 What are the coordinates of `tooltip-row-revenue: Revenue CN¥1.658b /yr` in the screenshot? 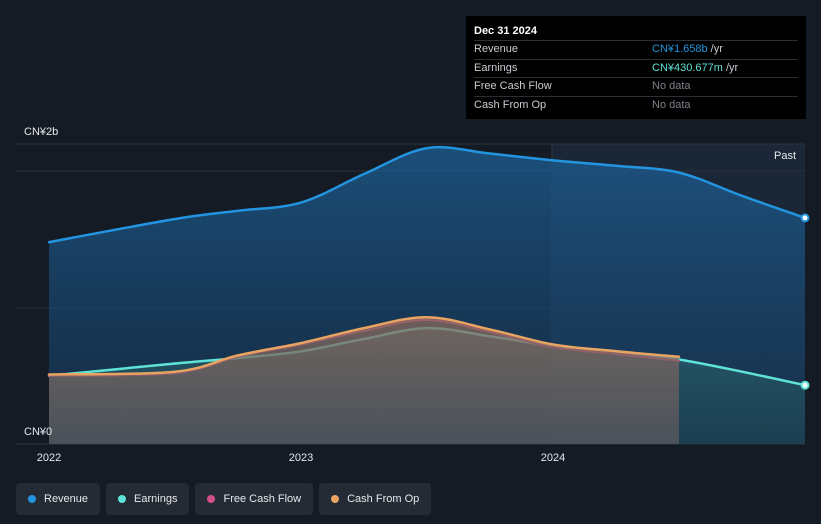 It's located at (636, 49).